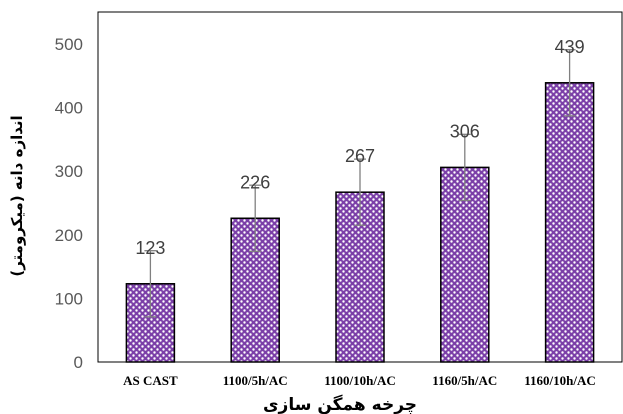 This screenshot has height=414, width=623. I want to click on y-tick-label: 0, so click(78, 362).